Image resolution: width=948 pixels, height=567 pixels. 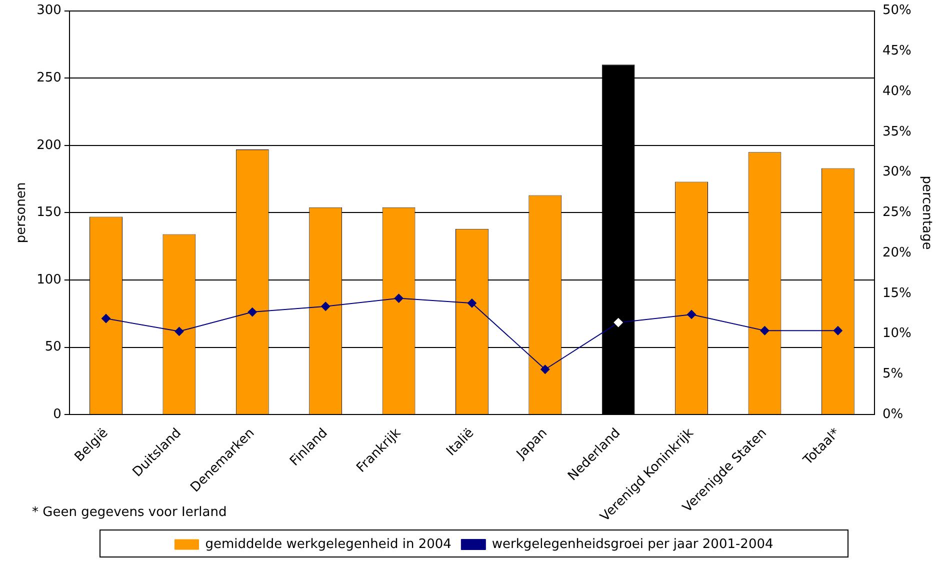 I want to click on y2-tick-label: 25%, so click(x=897, y=212).